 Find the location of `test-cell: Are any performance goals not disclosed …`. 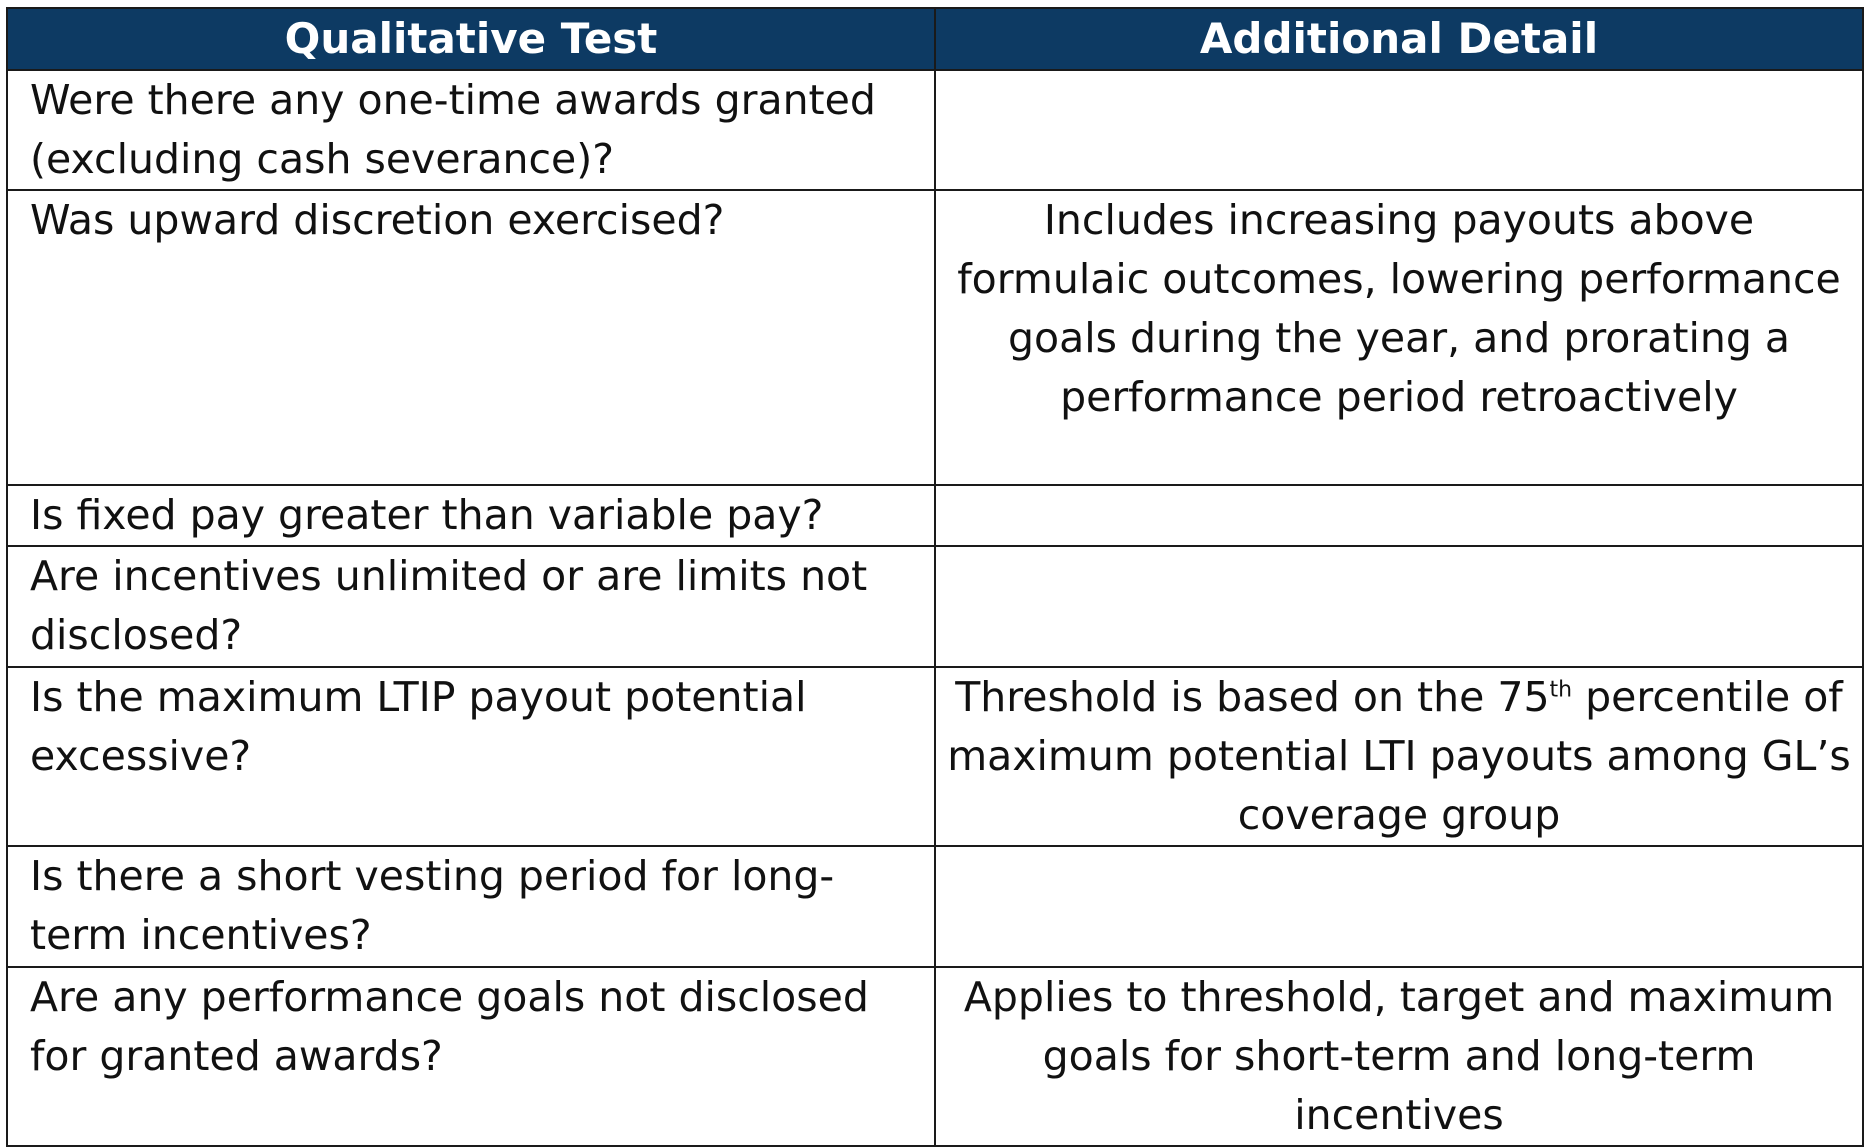

test-cell: Are any performance goals not disclosed … is located at coordinates (471, 1056).